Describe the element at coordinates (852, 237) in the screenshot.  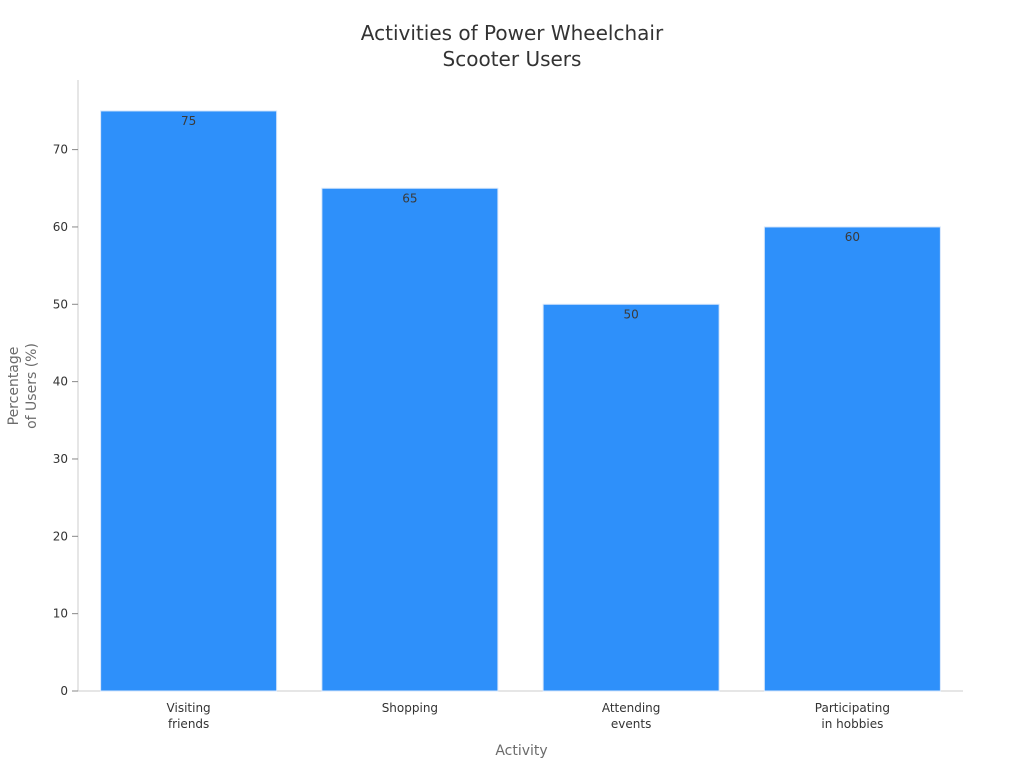
I see `data-label: 60` at that location.